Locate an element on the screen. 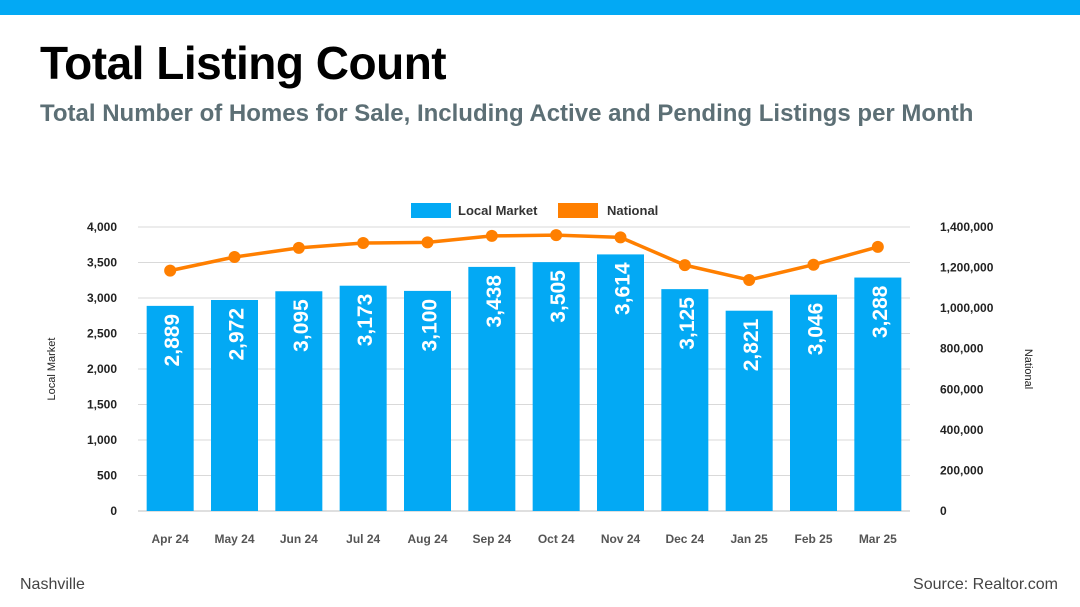 This screenshot has height=607, width=1080. bar-value-label: 2,972 is located at coordinates (237, 334).